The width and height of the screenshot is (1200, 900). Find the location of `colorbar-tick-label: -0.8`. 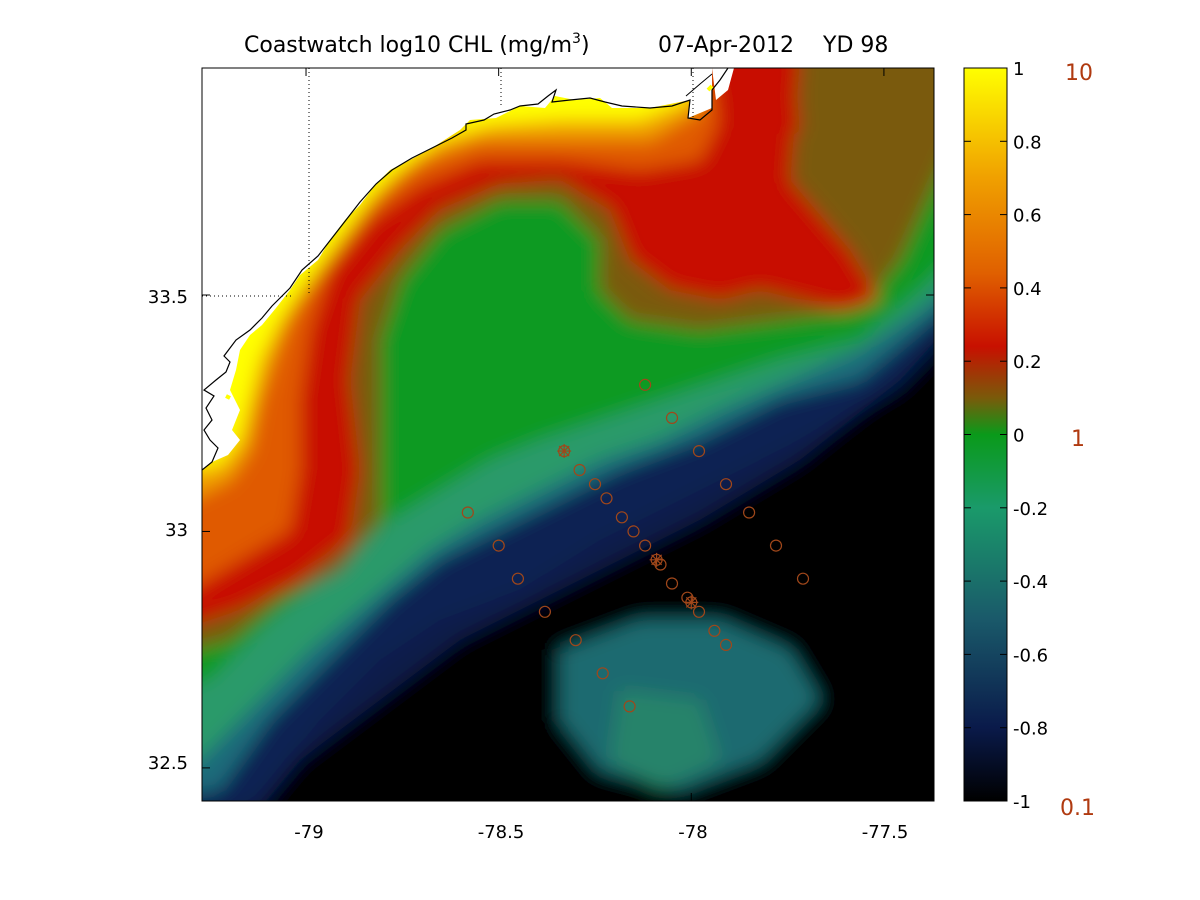

colorbar-tick-label: -0.8 is located at coordinates (1030, 729).